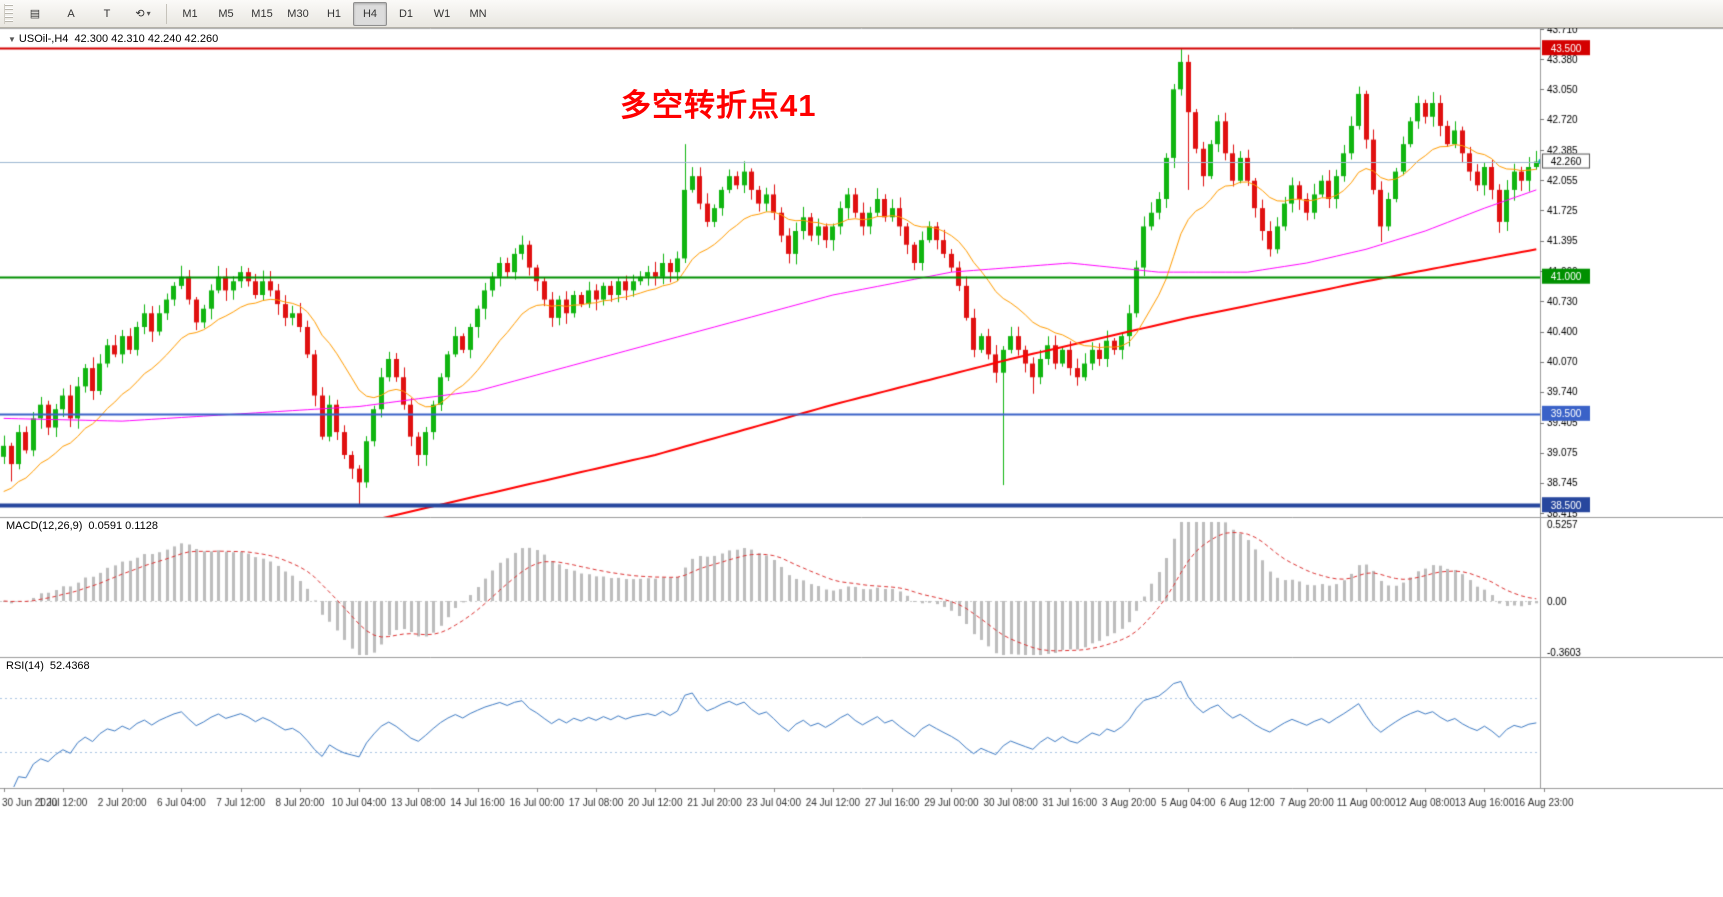  Describe the element at coordinates (298, 13) in the screenshot. I see `timeframe-button-m30: M30` at that location.